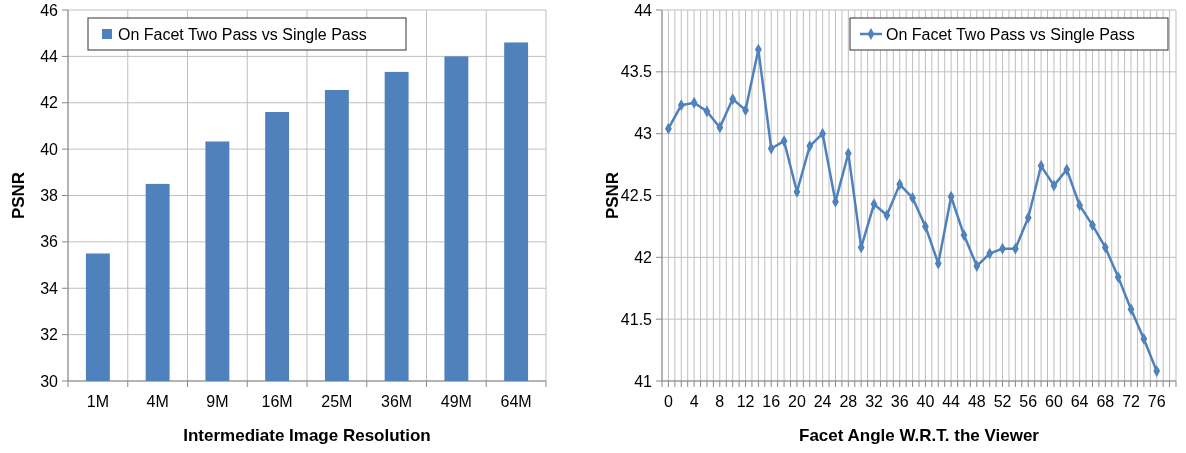  Describe the element at coordinates (97, 401) in the screenshot. I see `x-tick-label: 1M` at that location.